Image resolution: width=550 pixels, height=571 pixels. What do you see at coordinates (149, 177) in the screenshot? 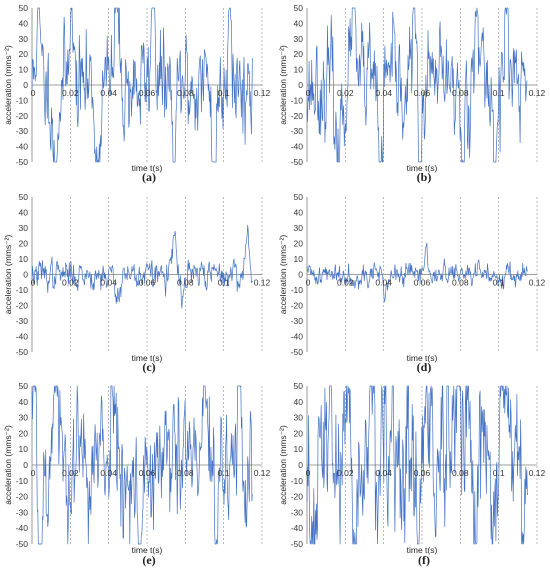
I see `panel-label: (a)` at bounding box center [149, 177].